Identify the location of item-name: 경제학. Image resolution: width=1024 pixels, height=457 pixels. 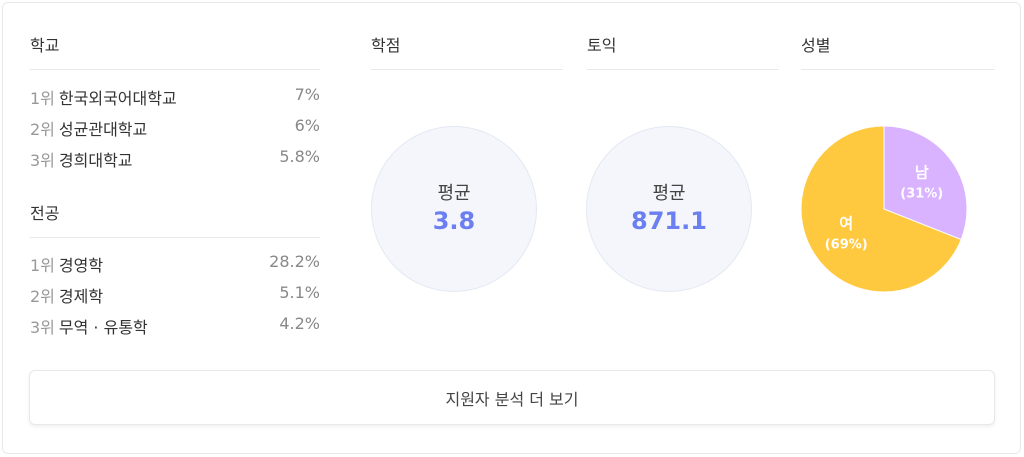
(81, 296).